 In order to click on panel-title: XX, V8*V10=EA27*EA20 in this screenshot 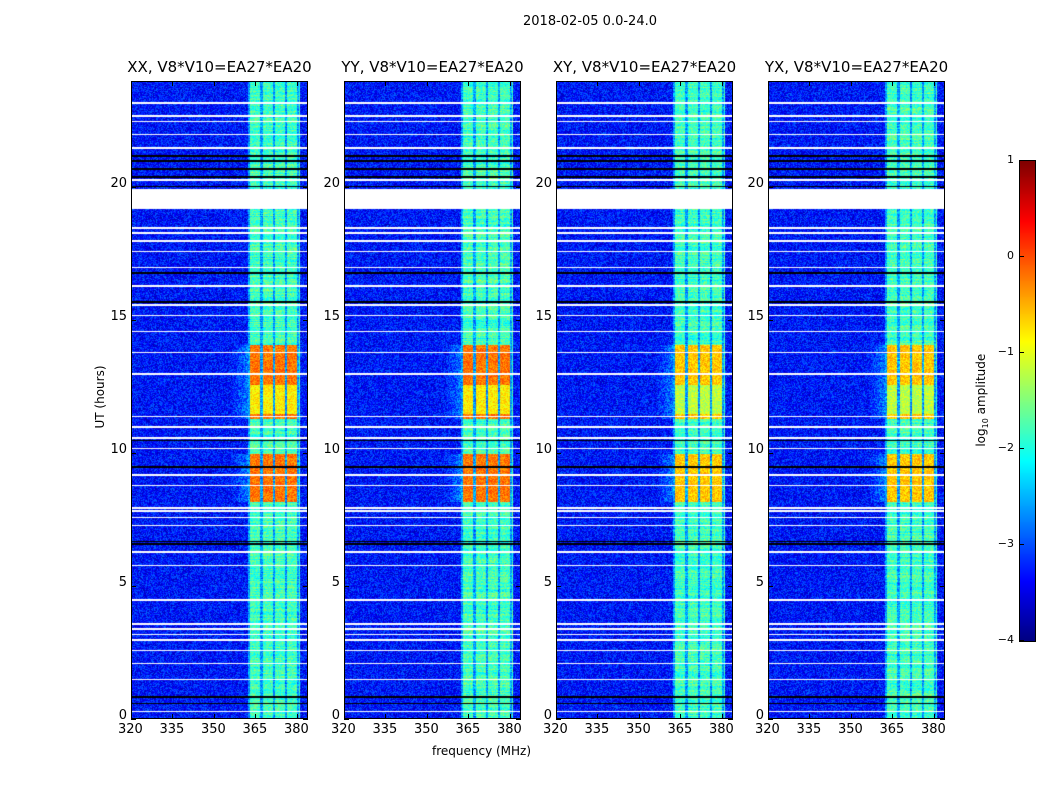, I will do `click(219, 67)`.